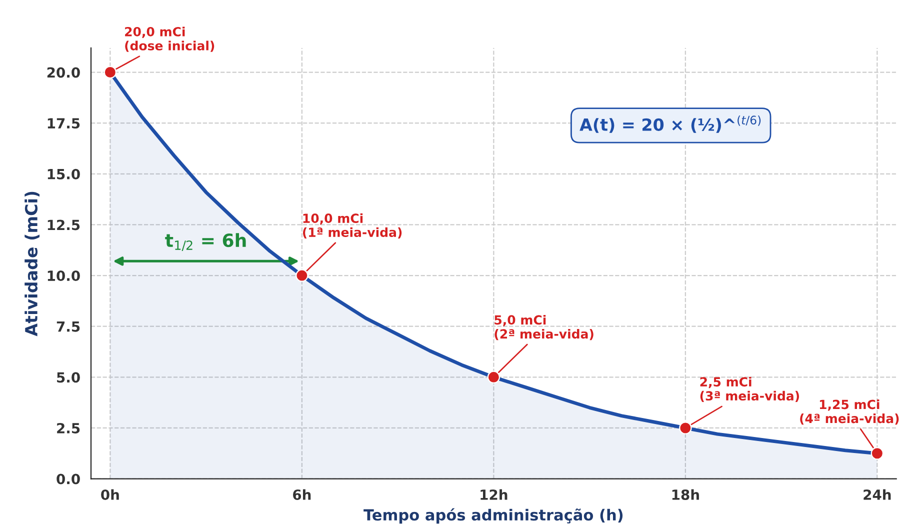 The width and height of the screenshot is (910, 532). What do you see at coordinates (205, 242) in the screenshot?
I see `annotation: t$_{1/2}$ = 6h` at bounding box center [205, 242].